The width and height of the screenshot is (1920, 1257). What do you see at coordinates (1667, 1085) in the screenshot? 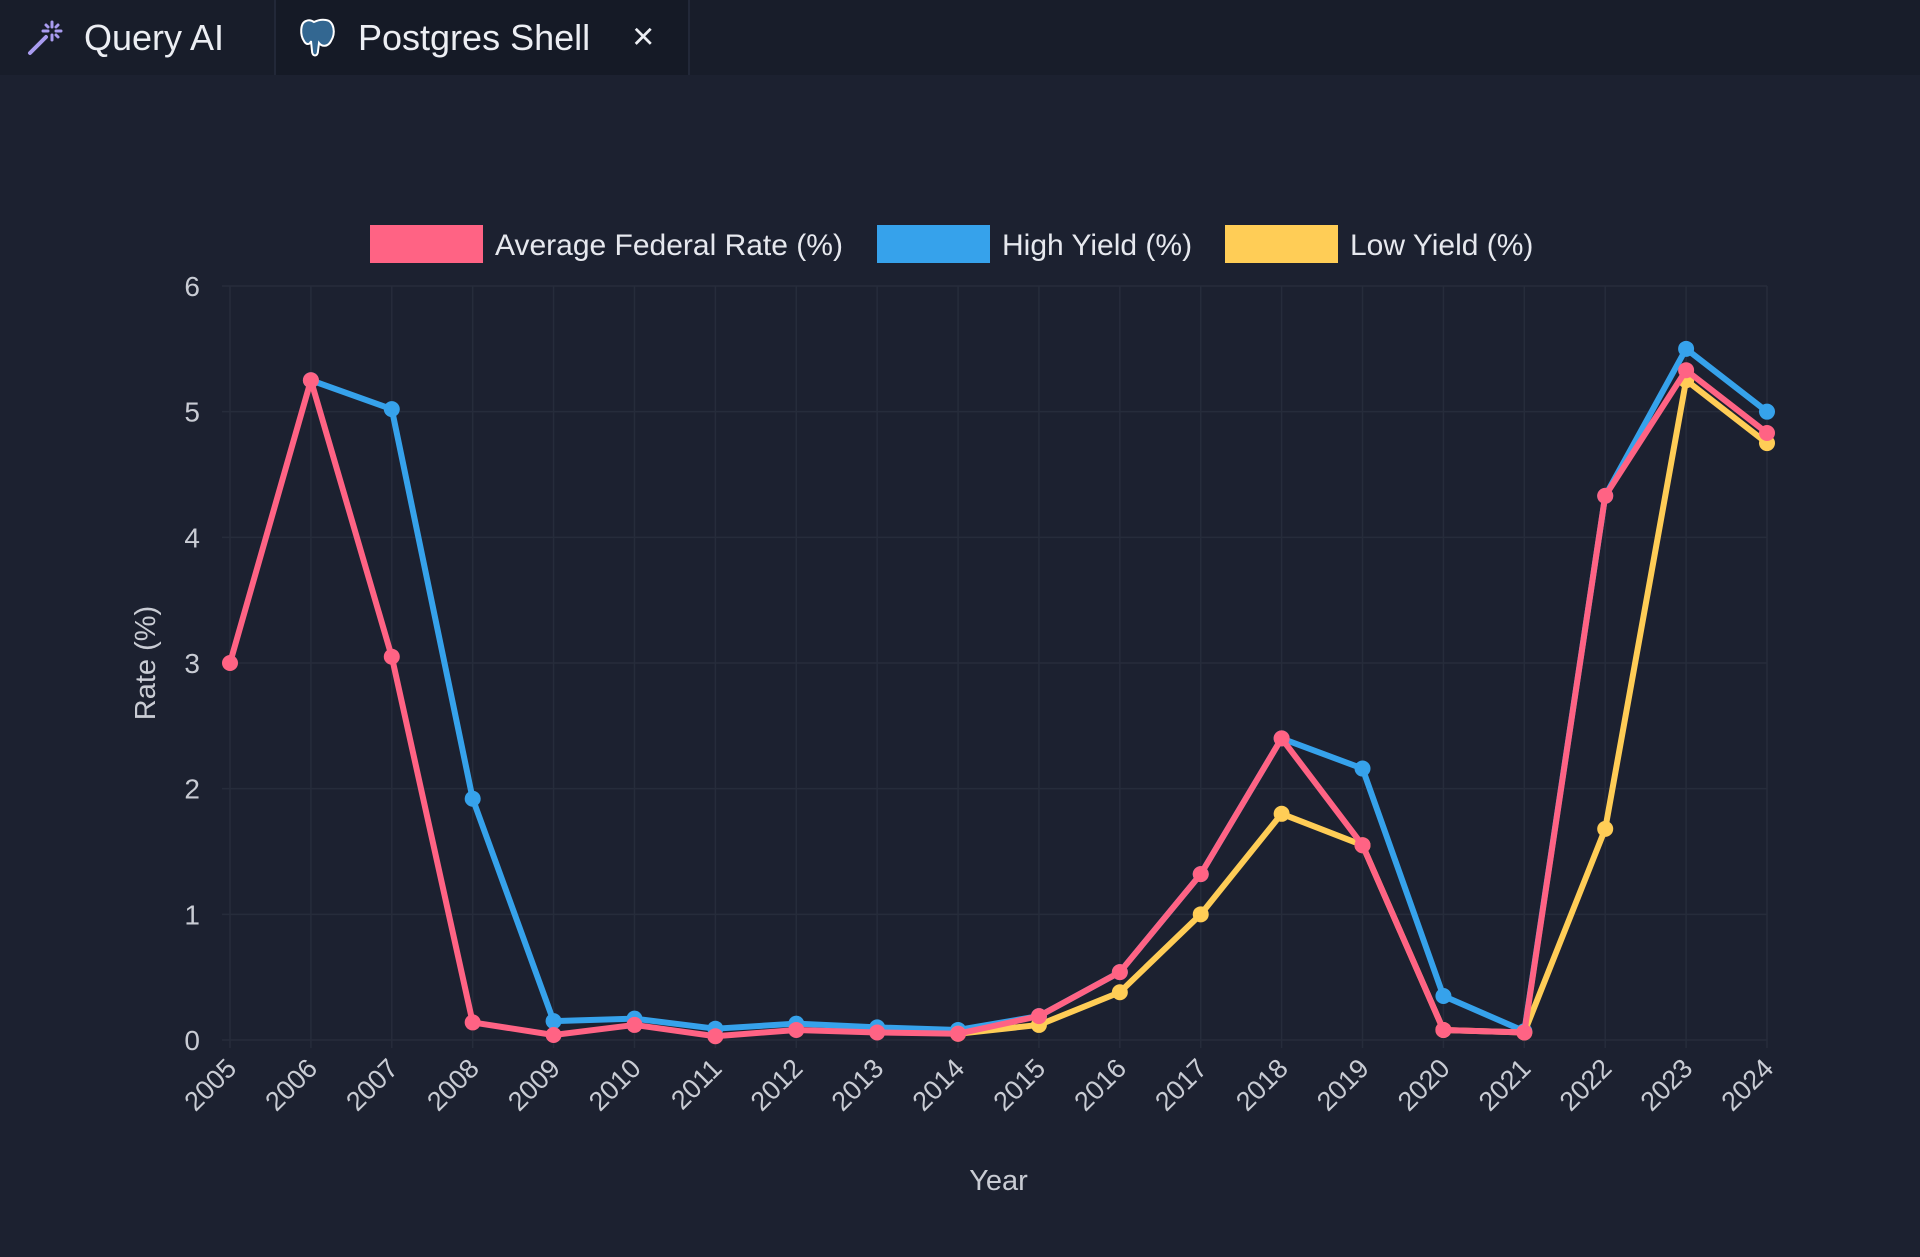
I see `x-tick-label: 2023` at bounding box center [1667, 1085].